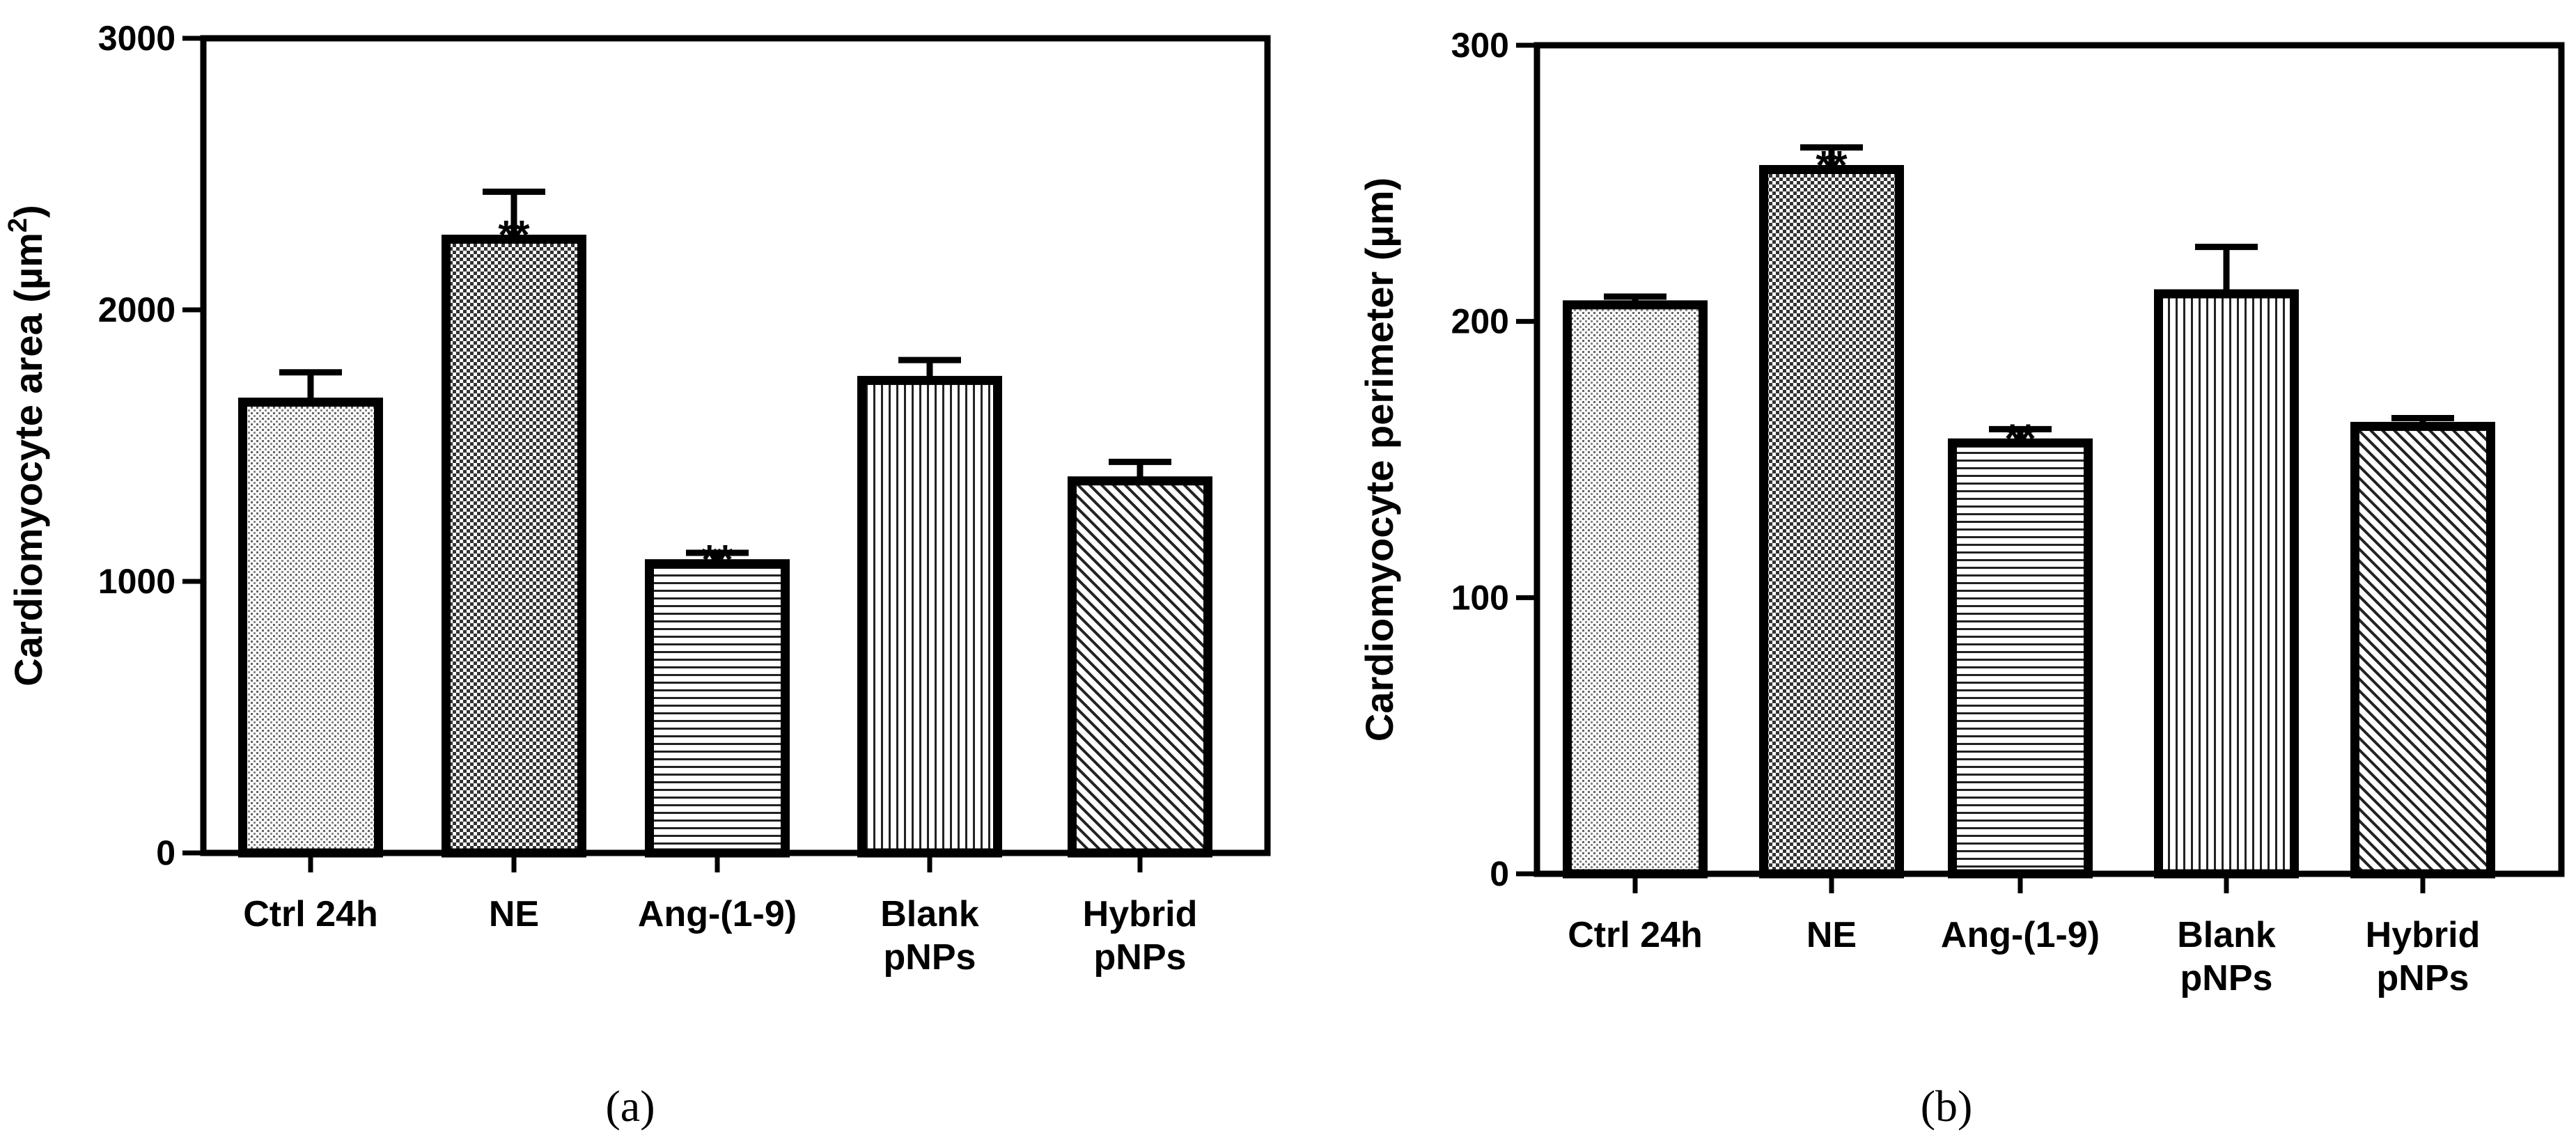 The height and width of the screenshot is (1137, 2576). I want to click on panel-label-b: (b), so click(1947, 1106).